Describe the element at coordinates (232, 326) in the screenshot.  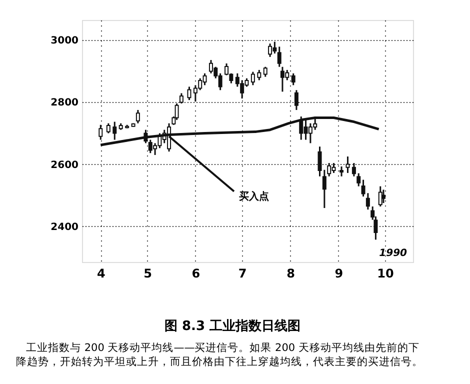
I see `text: 图 8.3 工业指数日线图` at that location.